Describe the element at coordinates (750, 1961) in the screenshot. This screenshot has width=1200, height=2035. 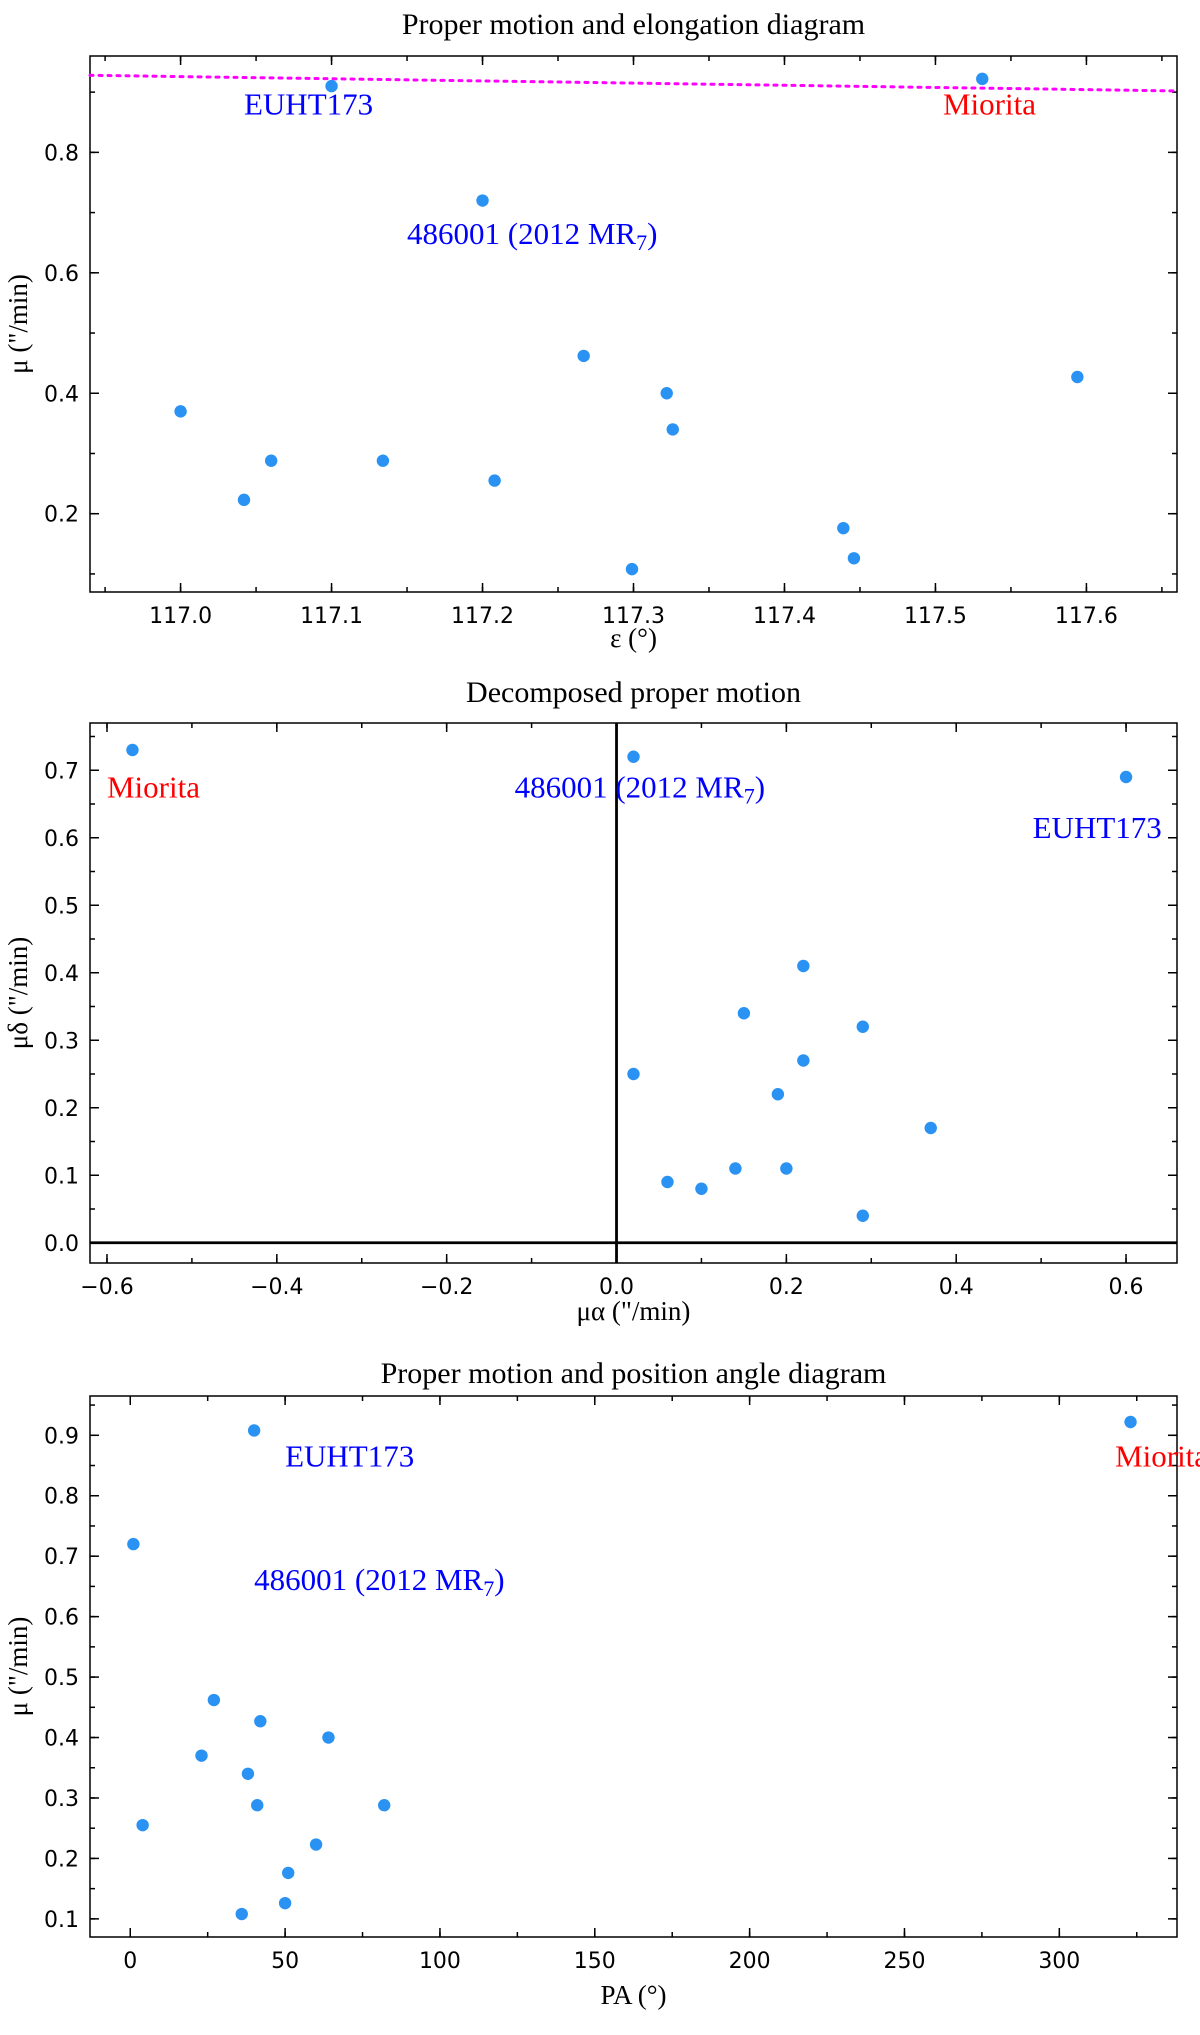
I see `x-tick-label: 200` at that location.